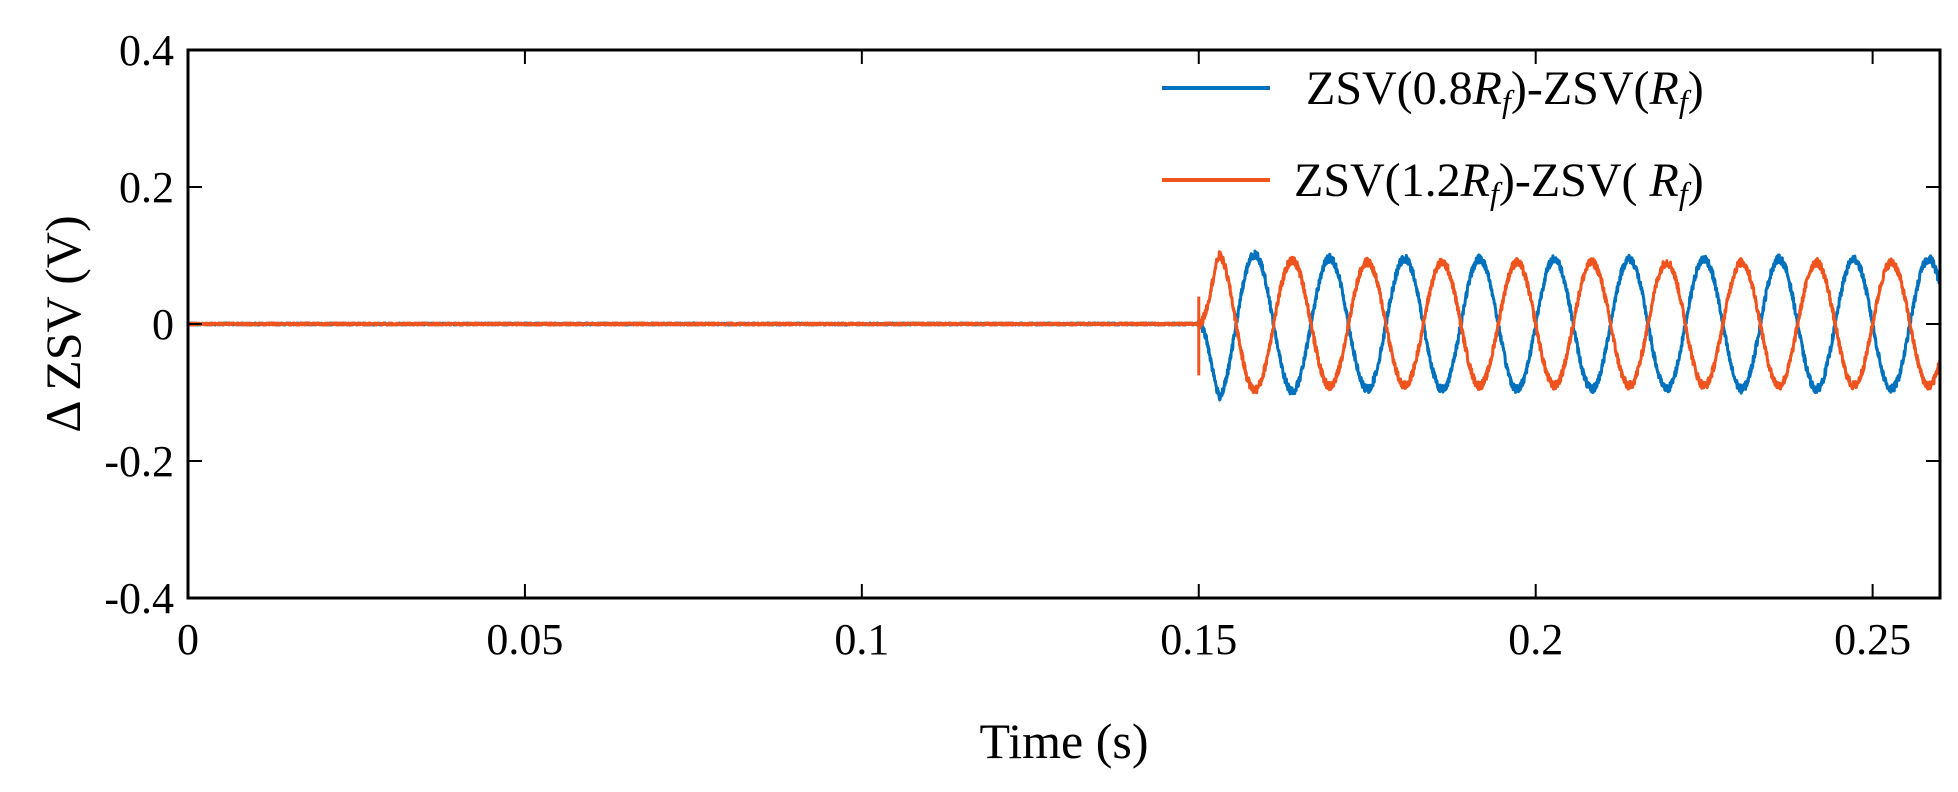 This screenshot has width=1958, height=792. I want to click on x-axis-title: Time (s), so click(1063, 741).